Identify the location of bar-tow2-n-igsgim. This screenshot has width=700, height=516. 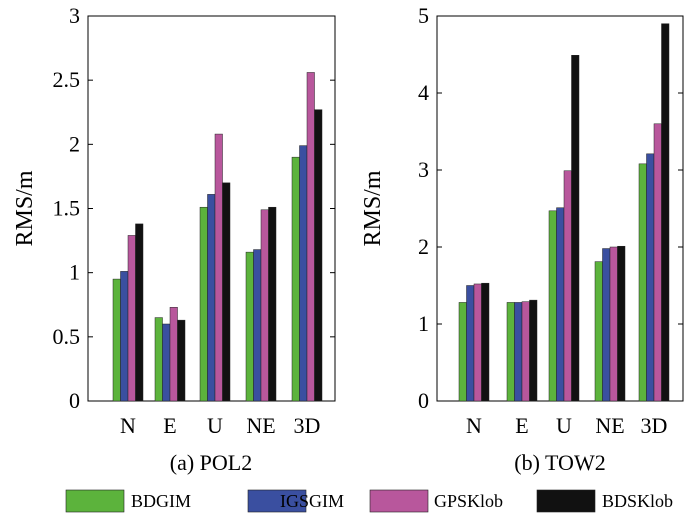
(470, 343).